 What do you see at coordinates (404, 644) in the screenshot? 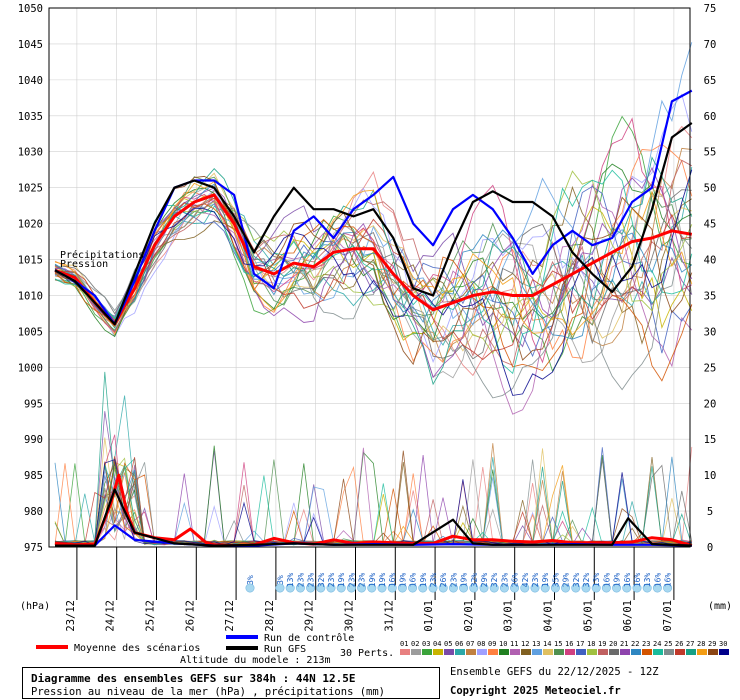
I see `legend-pert-id: 01` at bounding box center [404, 644].